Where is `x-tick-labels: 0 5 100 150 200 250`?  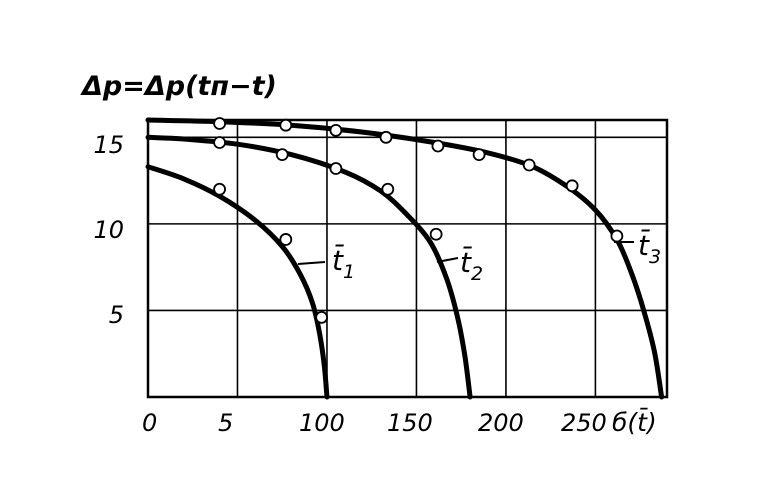
x-tick-labels: 0 5 100 150 200 250 is located at coordinates (374, 423).